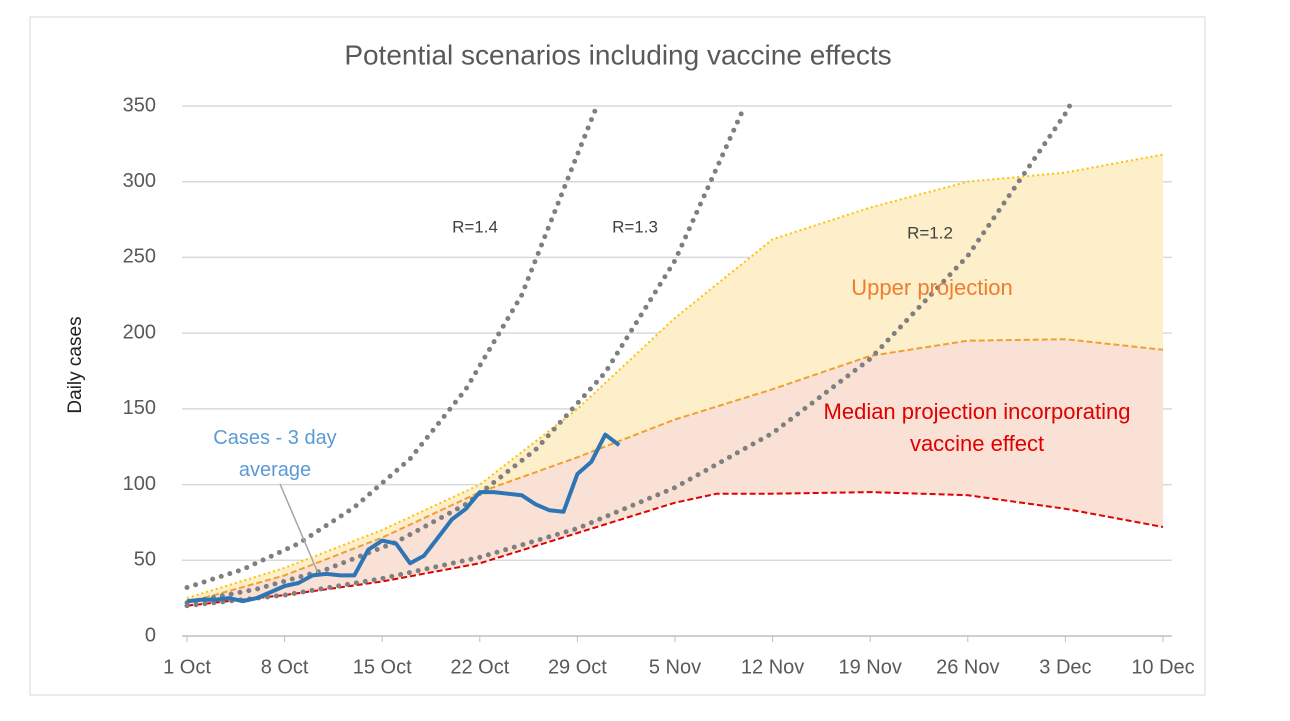  I want to click on y-tick-label: 200, so click(139, 332).